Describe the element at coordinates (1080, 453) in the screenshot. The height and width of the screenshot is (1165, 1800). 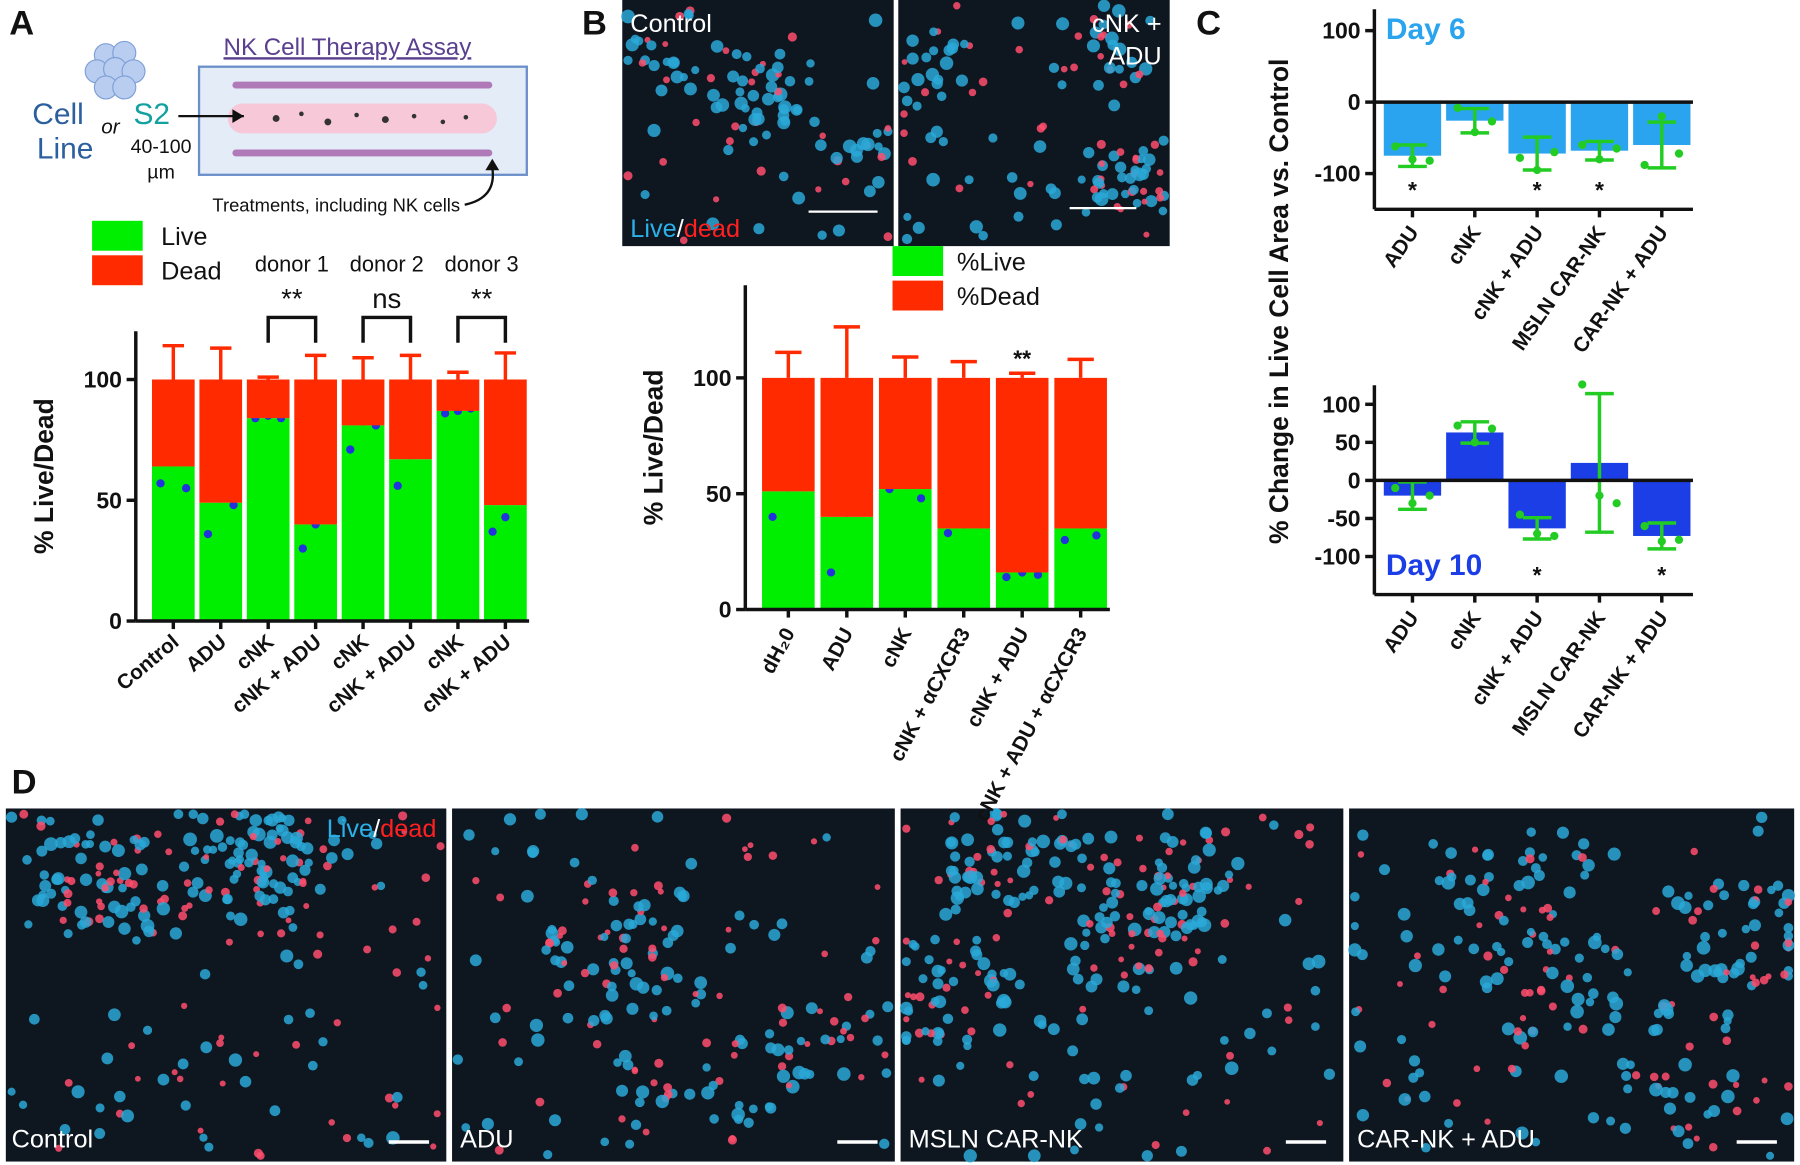
I see `bar` at that location.